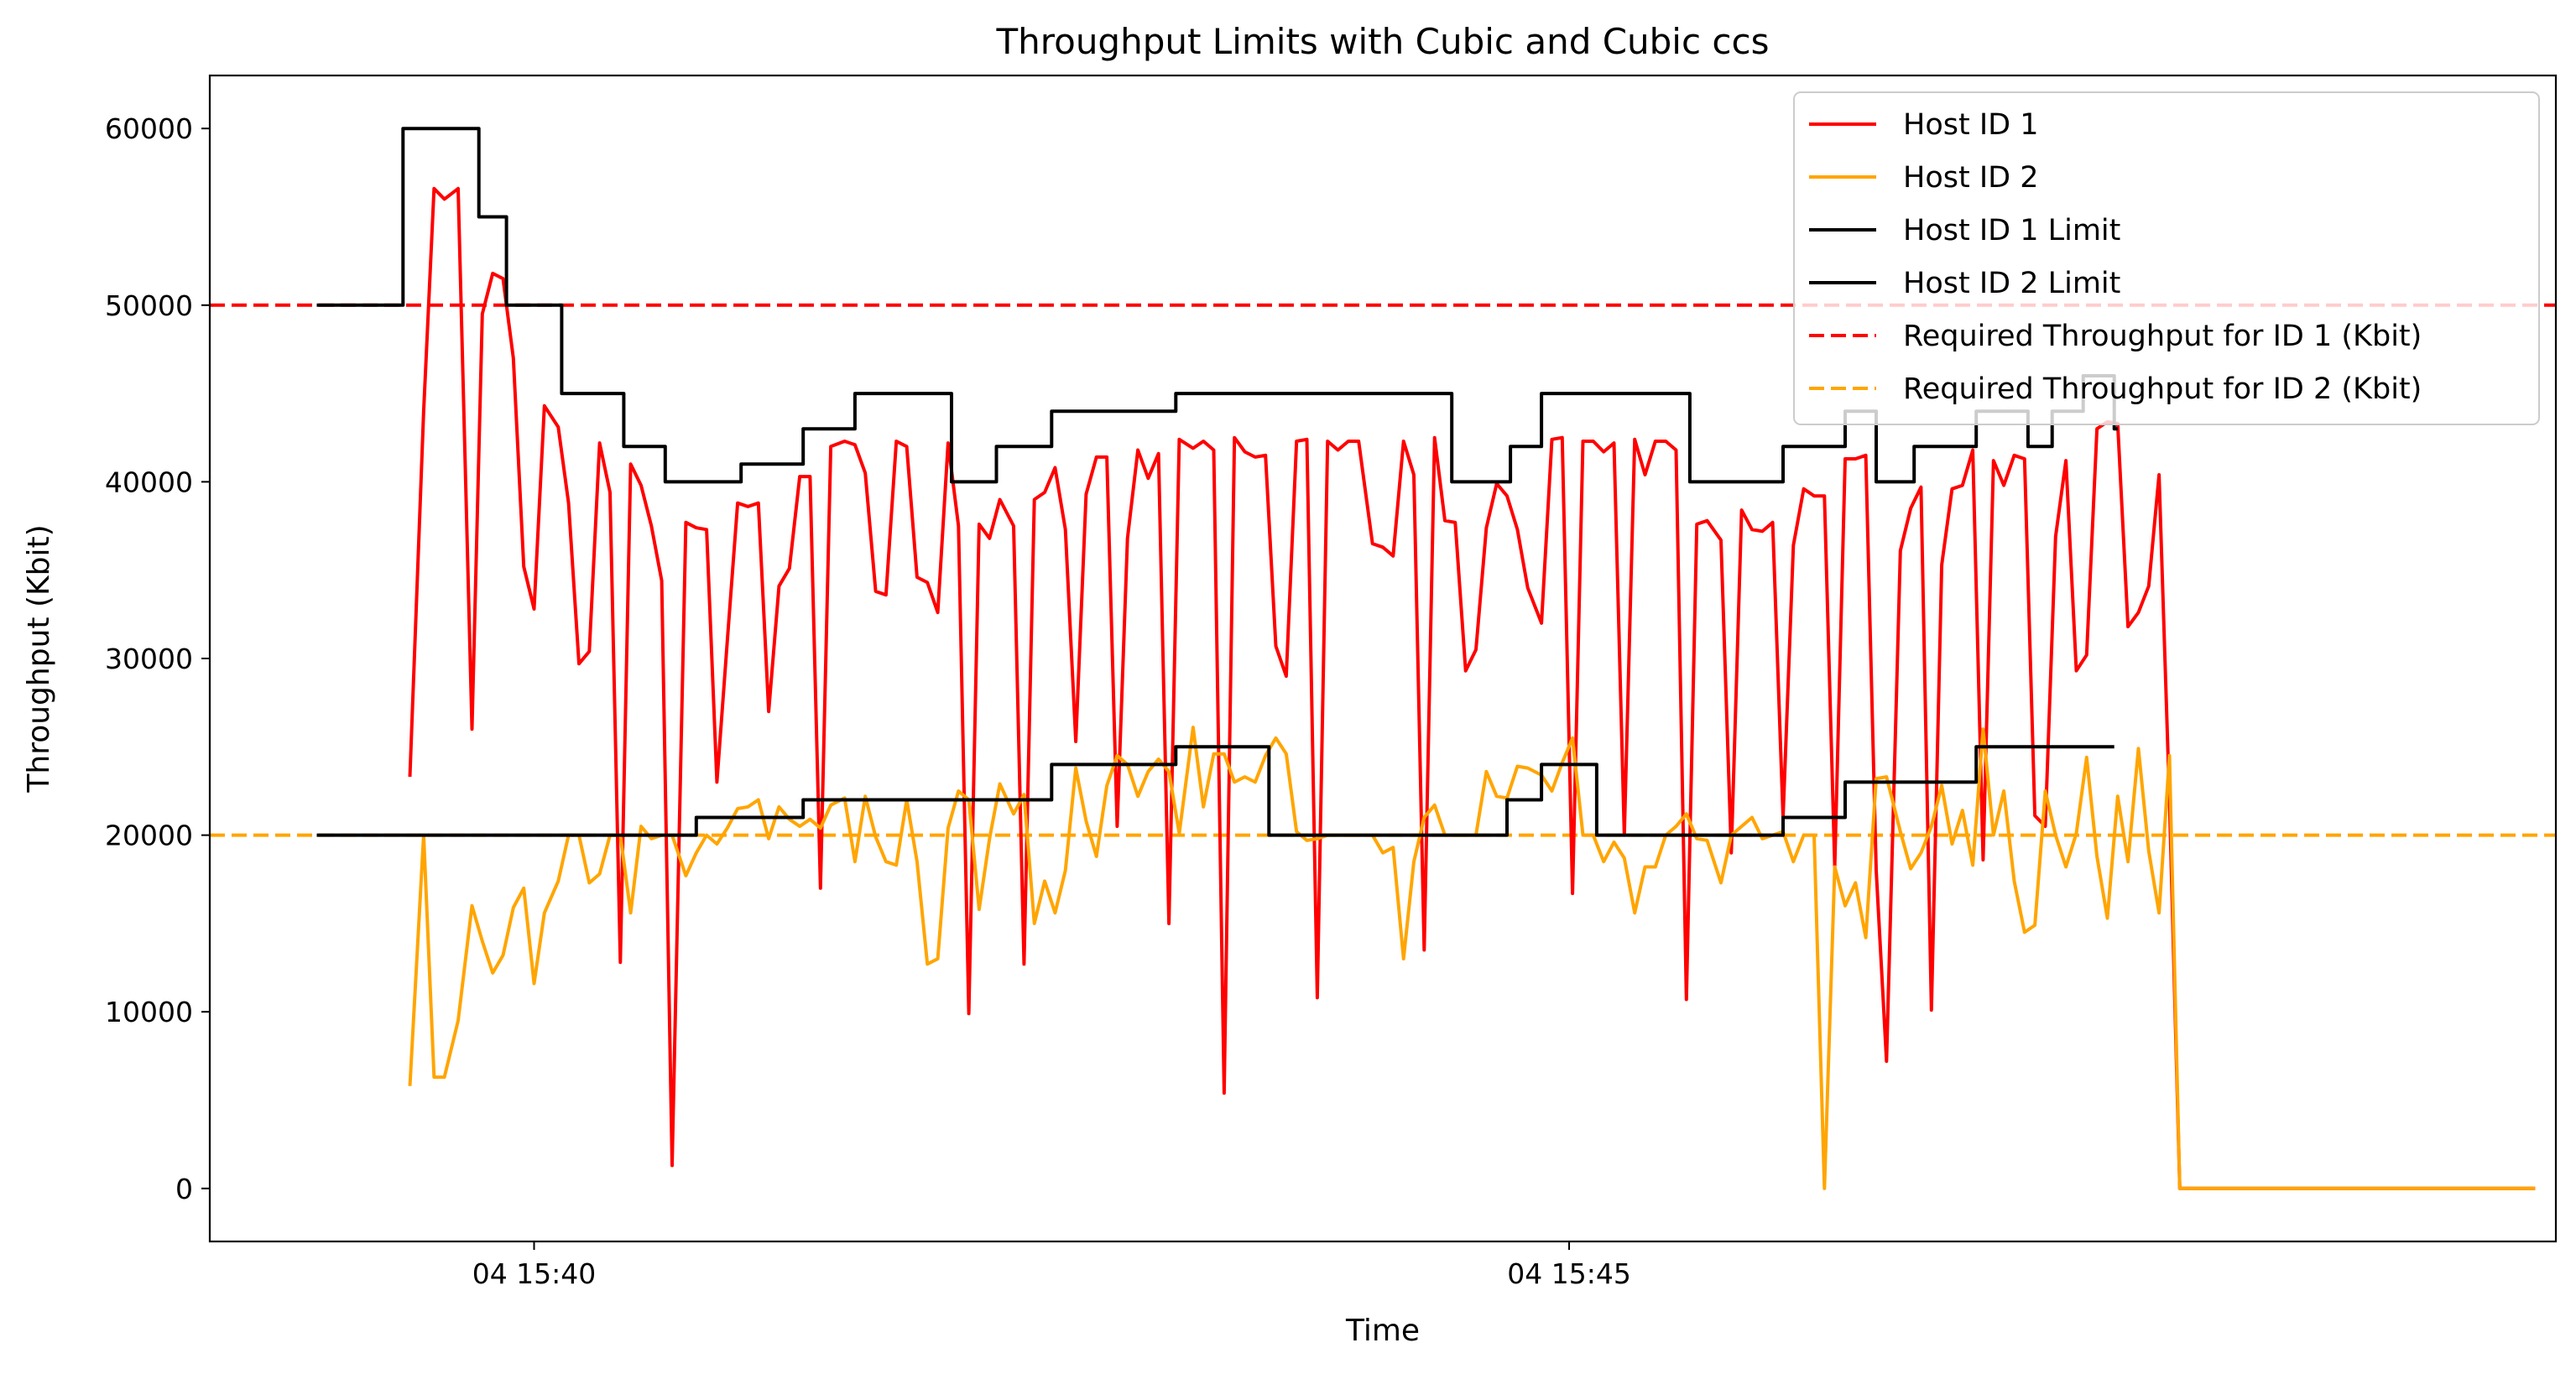 The width and height of the screenshot is (2576, 1374). I want to click on y-tick-label: 20000, so click(149, 836).